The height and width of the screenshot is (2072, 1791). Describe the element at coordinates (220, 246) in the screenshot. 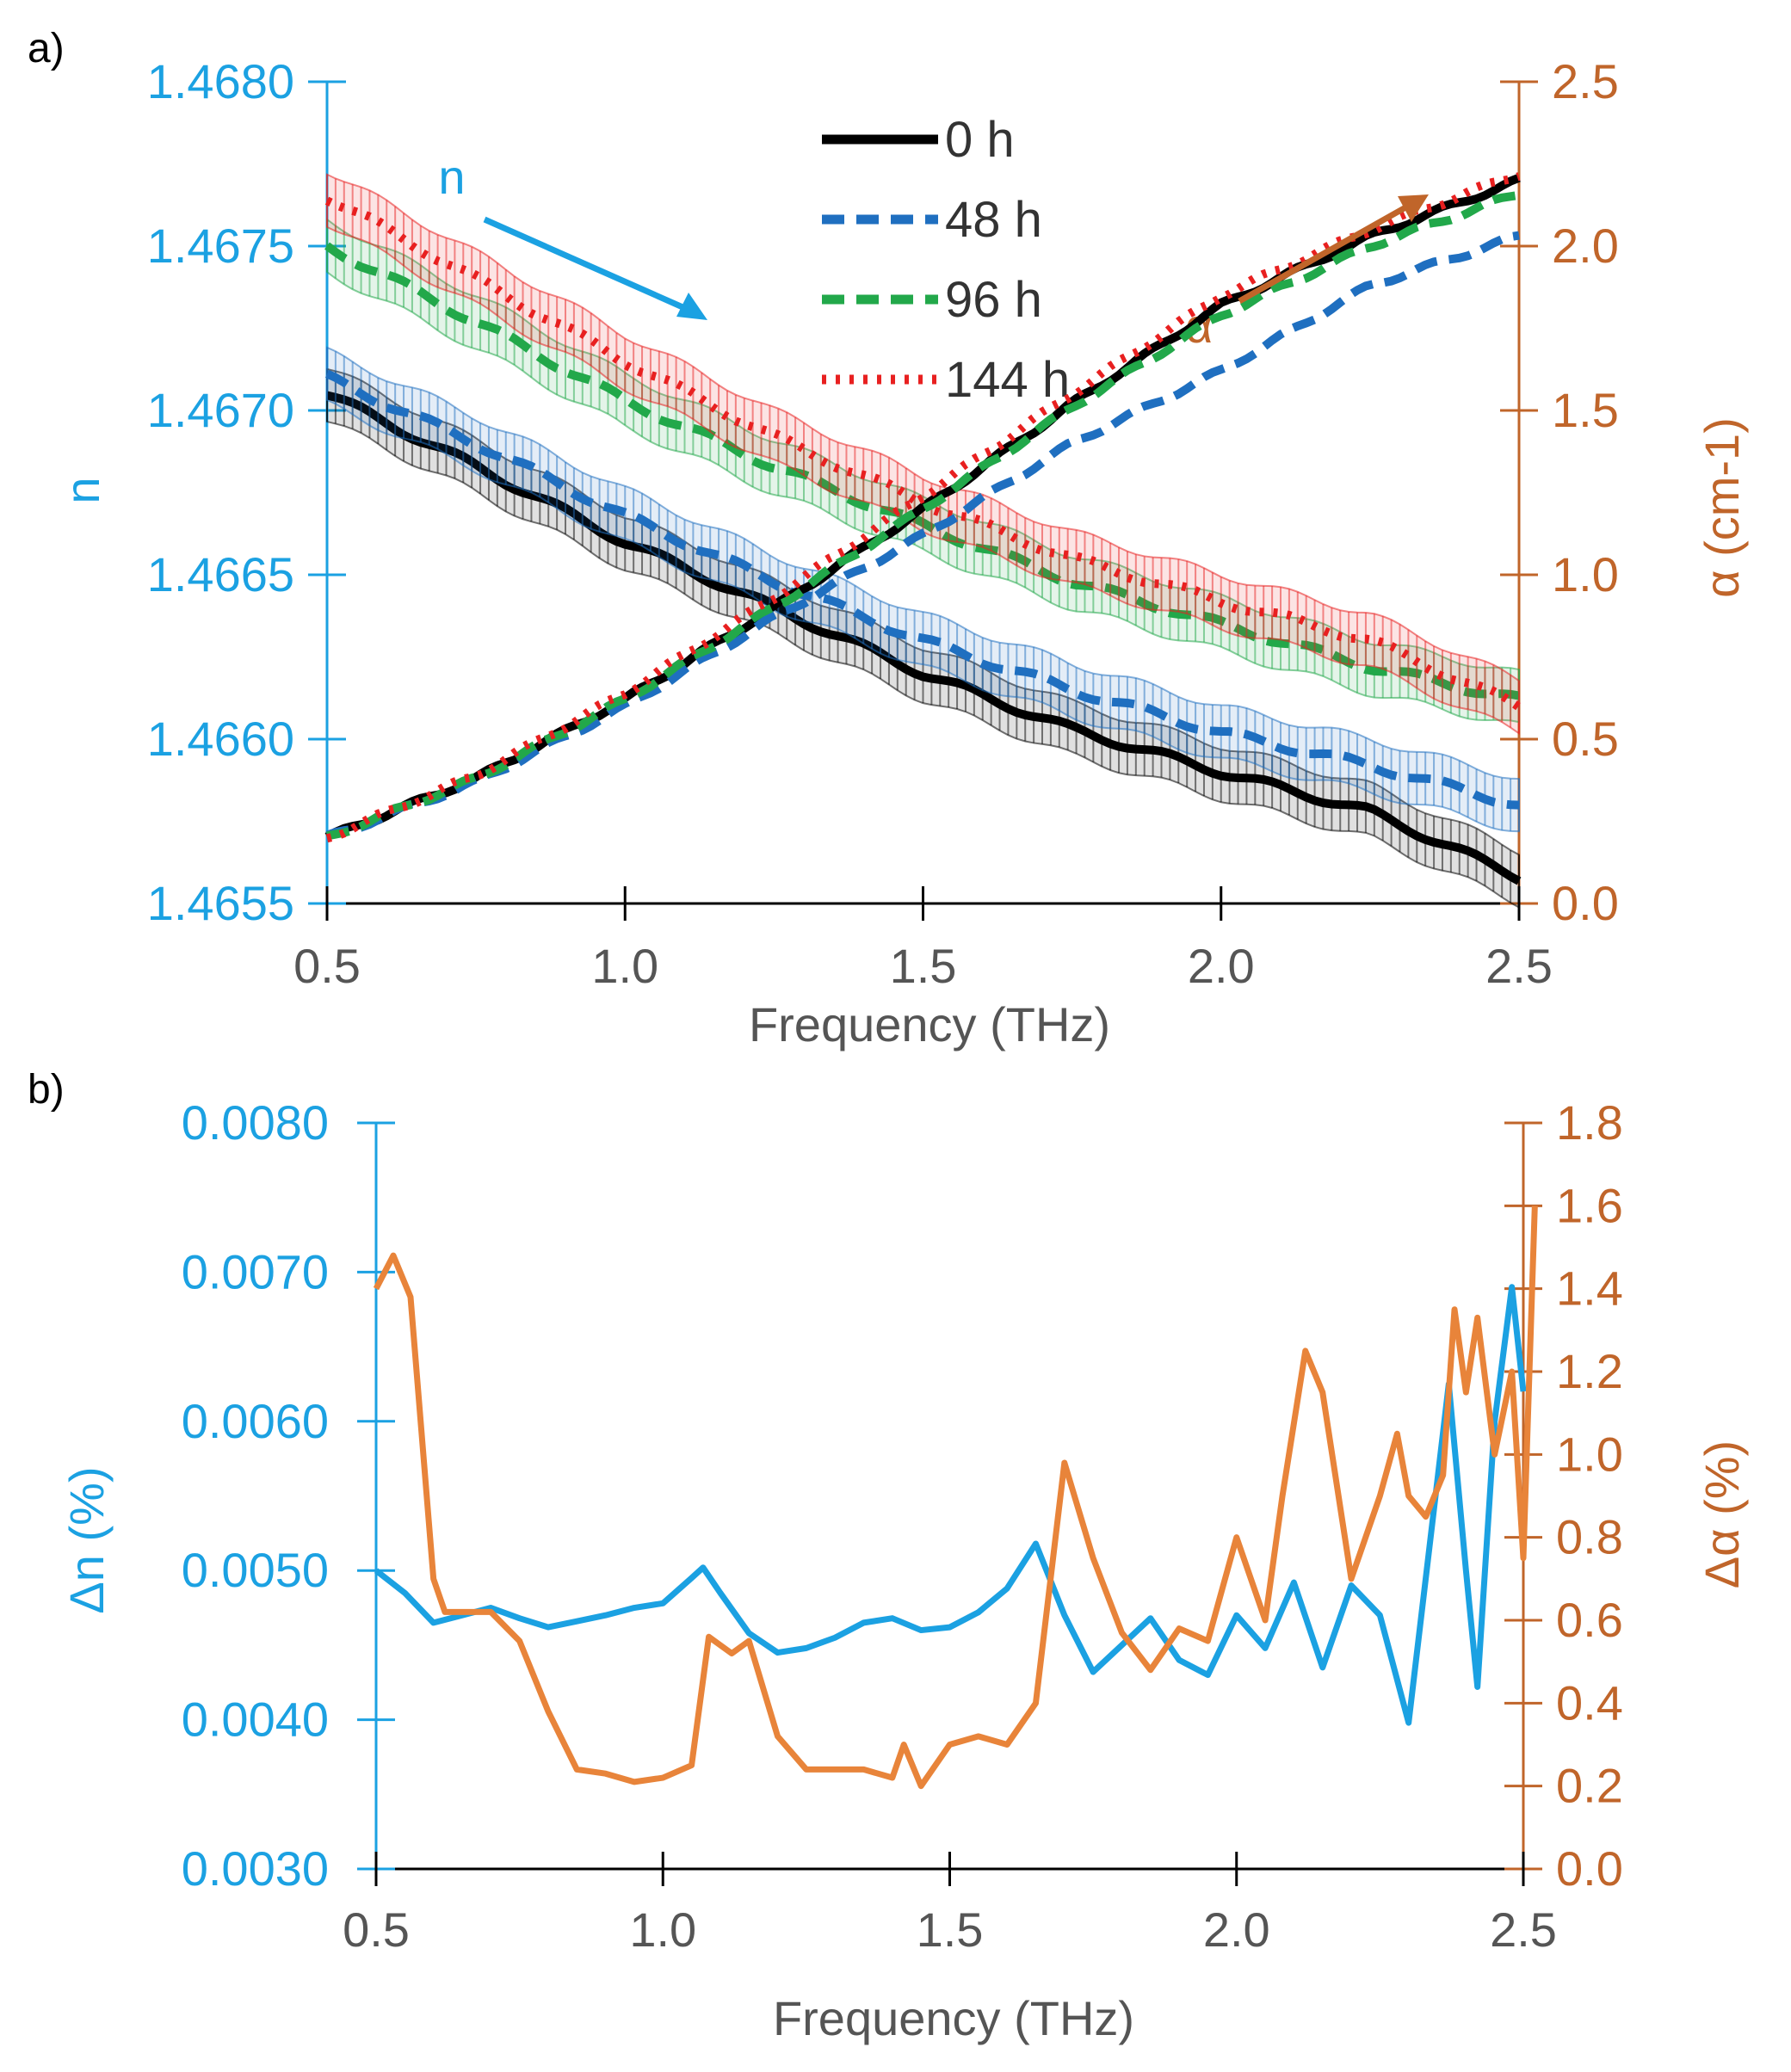

I see `a-left-tick-label: 1.4675` at that location.